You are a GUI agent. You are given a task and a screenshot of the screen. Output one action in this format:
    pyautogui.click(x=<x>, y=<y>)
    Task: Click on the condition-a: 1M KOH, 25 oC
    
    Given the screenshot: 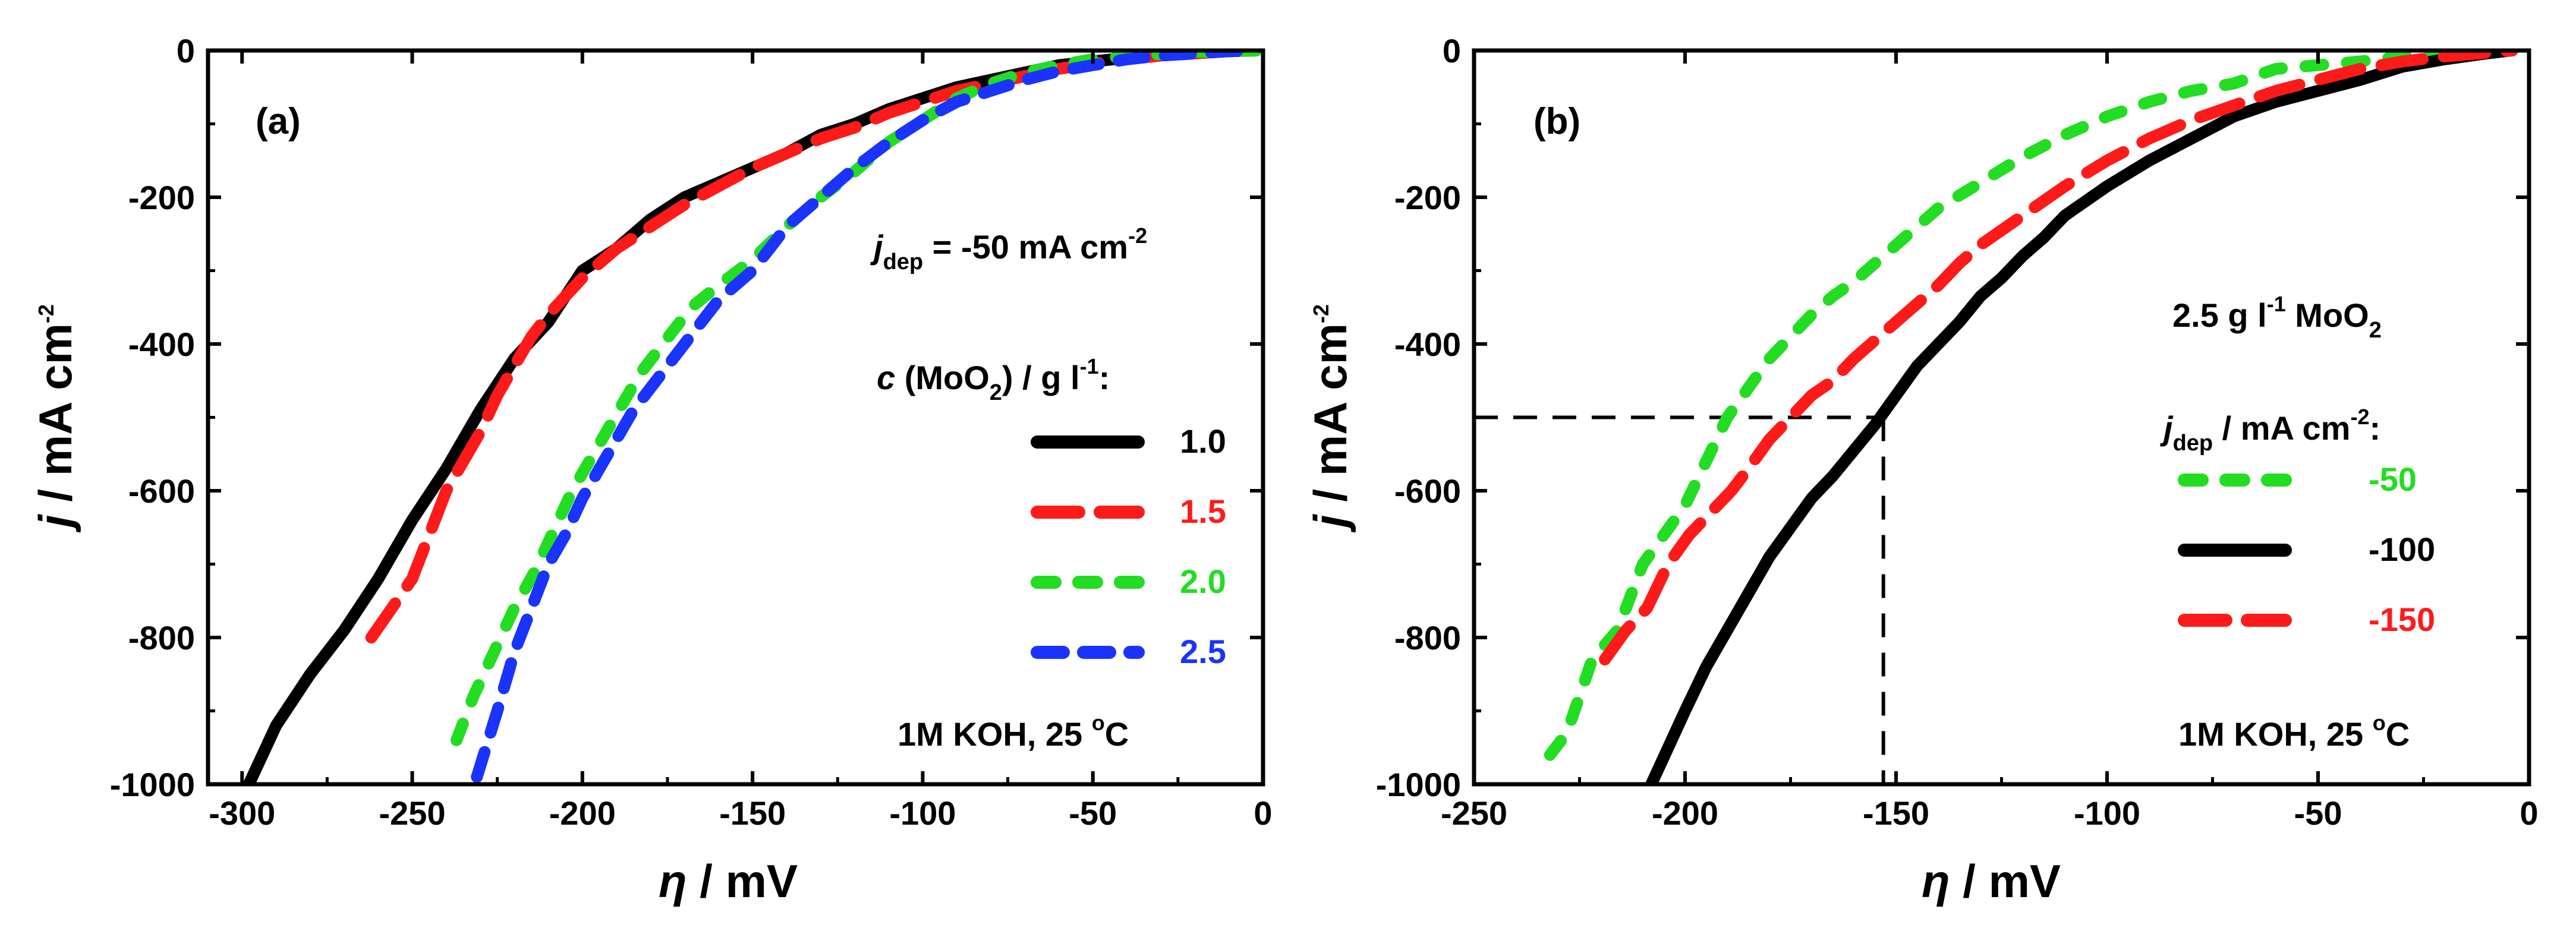 What is the action you would take?
    pyautogui.click(x=1013, y=732)
    